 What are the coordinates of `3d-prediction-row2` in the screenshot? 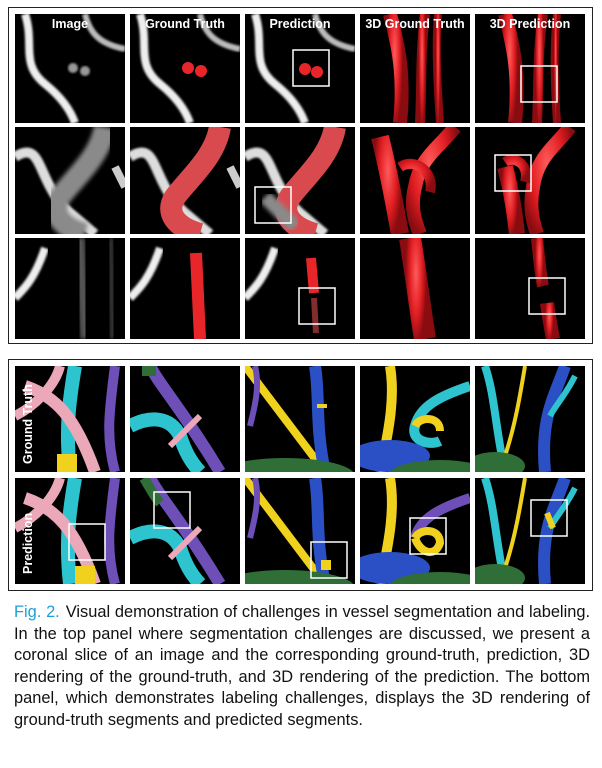 It's located at (530, 180).